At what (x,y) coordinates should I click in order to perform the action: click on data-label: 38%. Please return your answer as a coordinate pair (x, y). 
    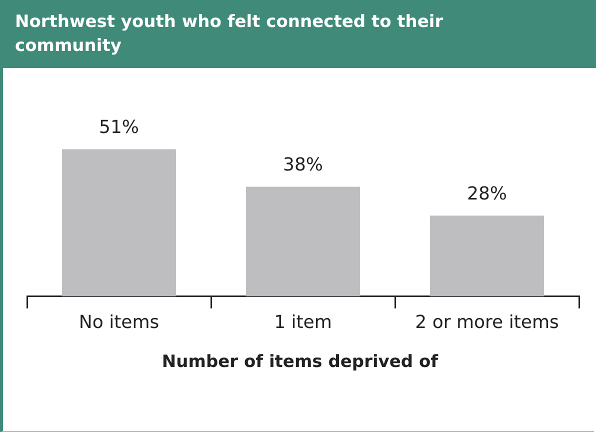
    Looking at the image, I should click on (303, 165).